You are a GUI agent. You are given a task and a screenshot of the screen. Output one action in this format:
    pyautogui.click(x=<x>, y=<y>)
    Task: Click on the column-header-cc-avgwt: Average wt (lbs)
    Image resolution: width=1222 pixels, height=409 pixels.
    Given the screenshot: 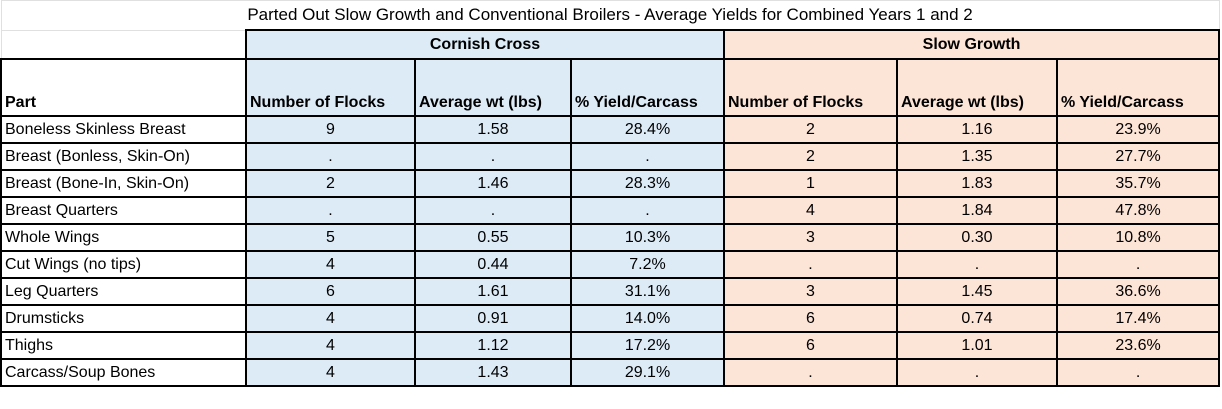 What is the action you would take?
    pyautogui.click(x=493, y=87)
    